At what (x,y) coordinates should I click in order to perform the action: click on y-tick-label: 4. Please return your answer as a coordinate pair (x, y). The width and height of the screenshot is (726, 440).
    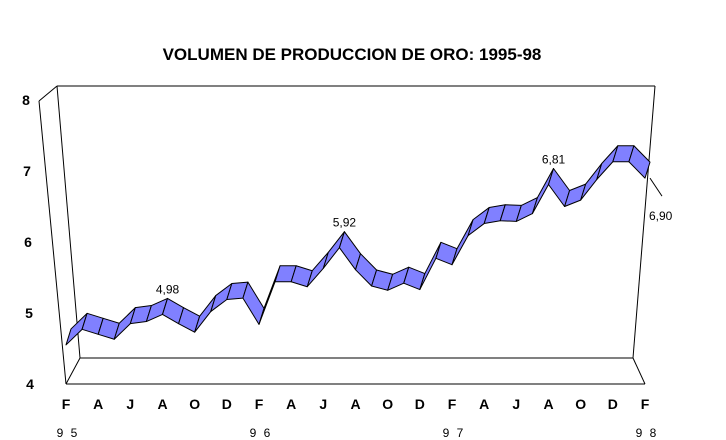
    Looking at the image, I should click on (30, 384).